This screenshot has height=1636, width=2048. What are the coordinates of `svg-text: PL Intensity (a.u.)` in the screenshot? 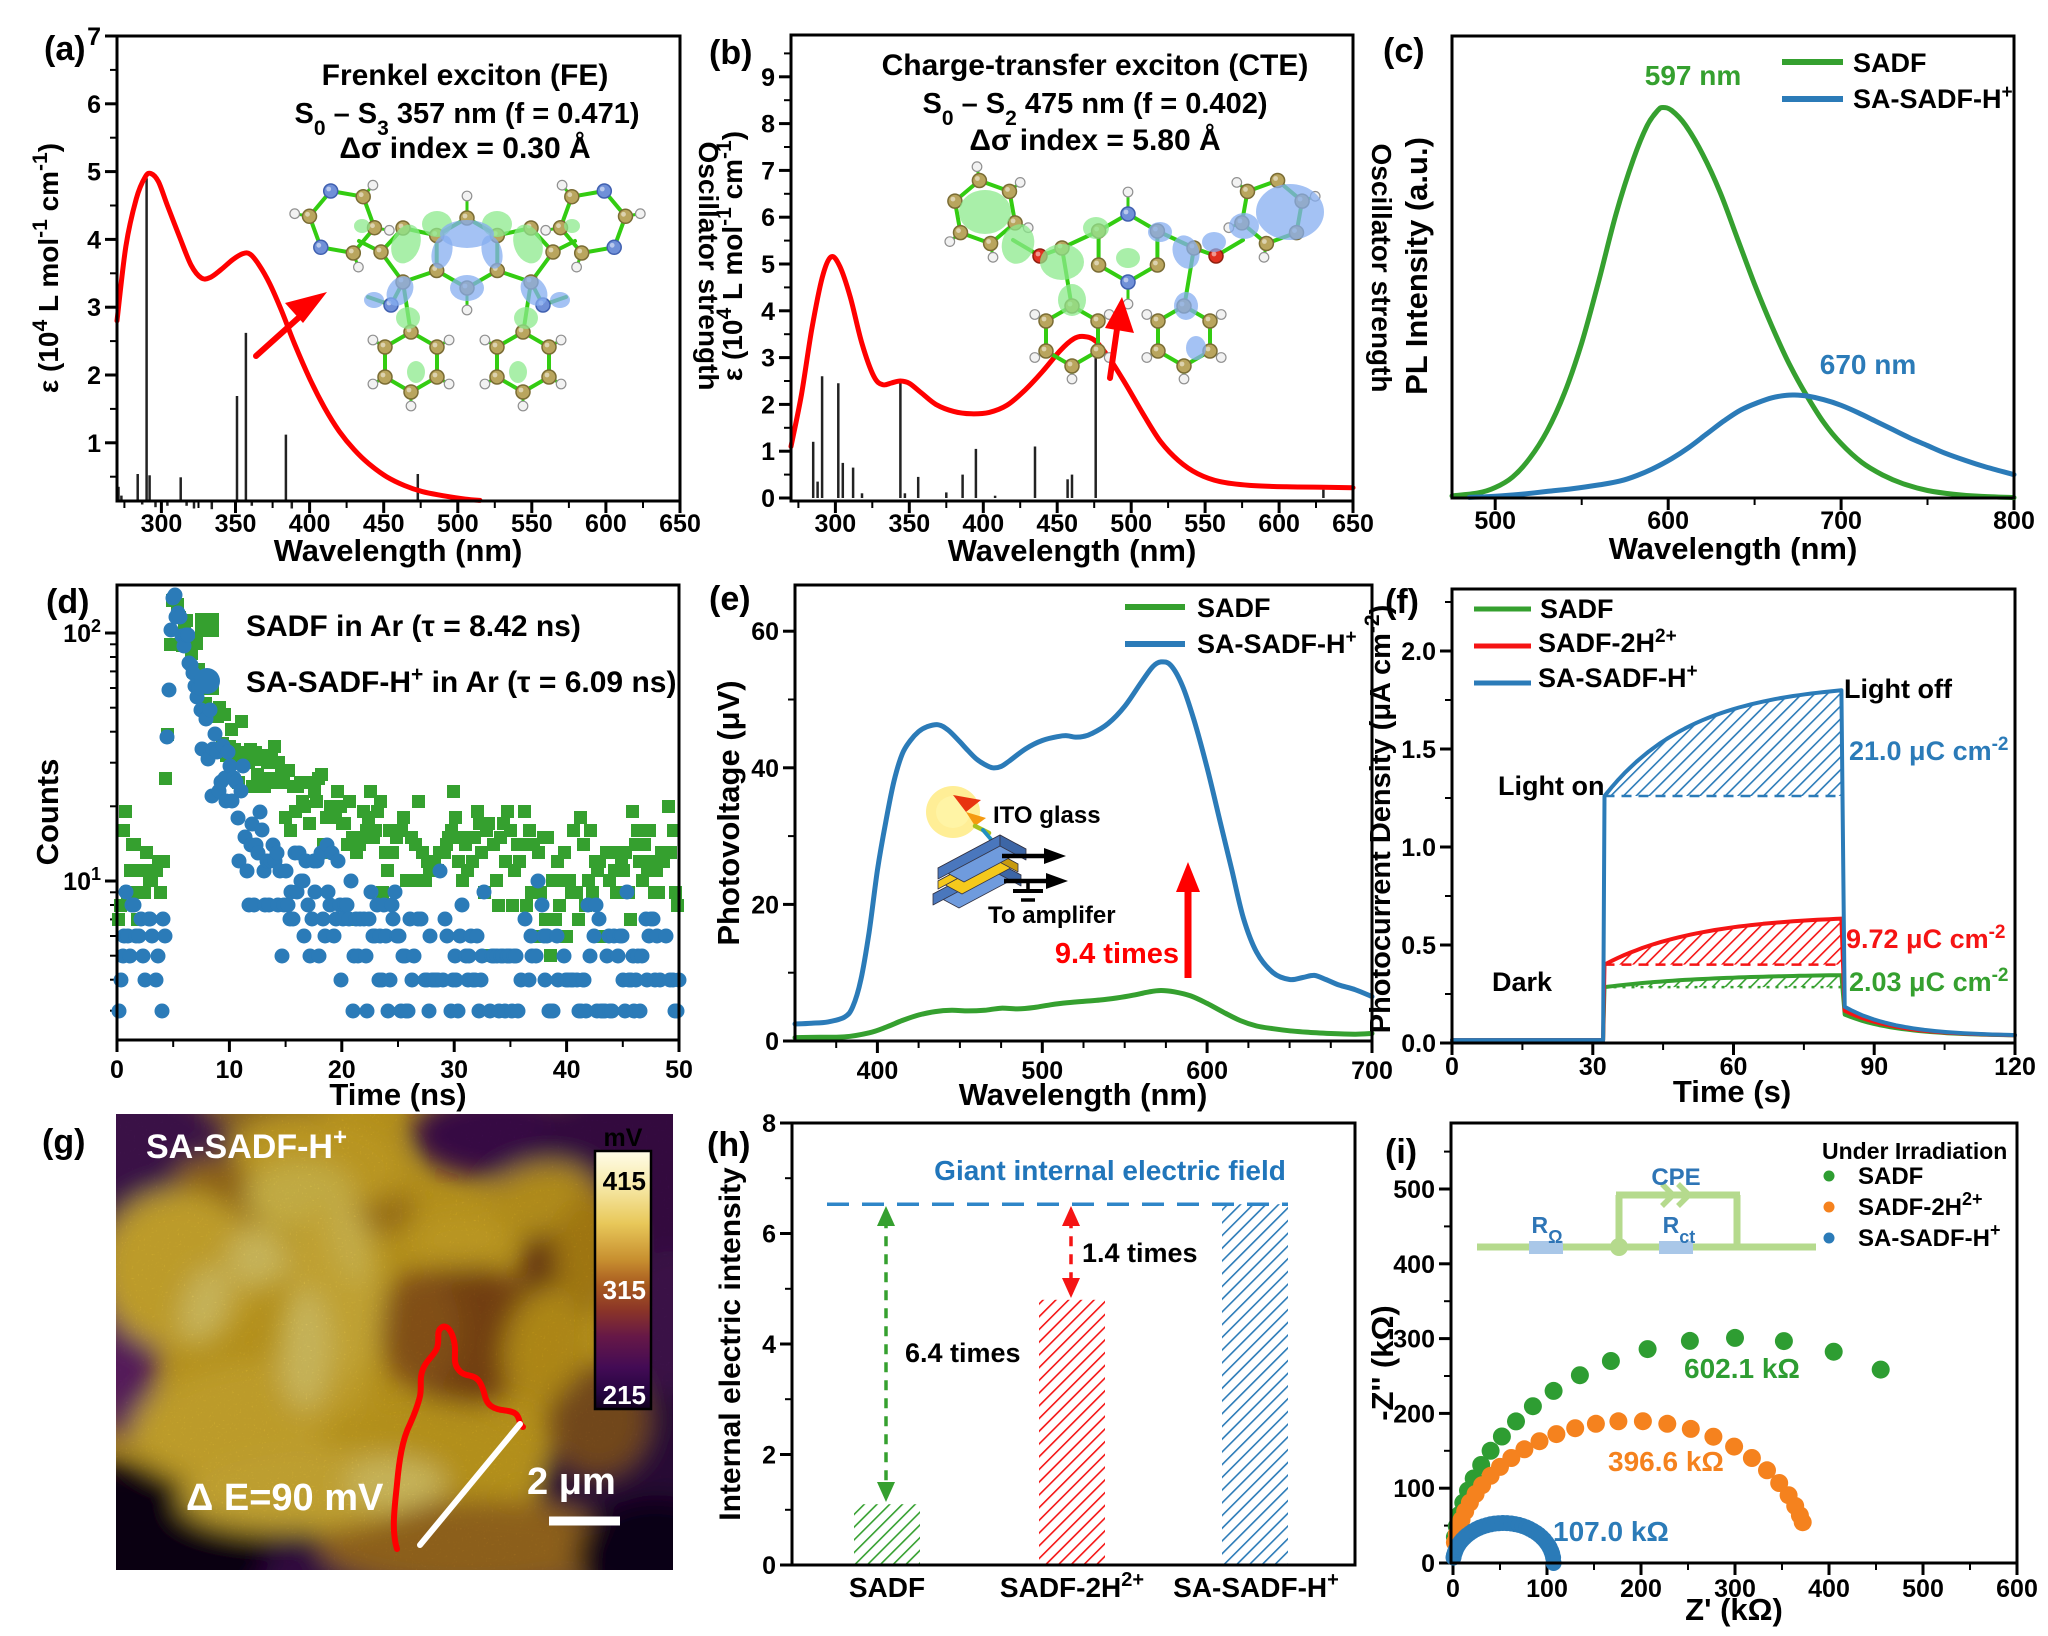 It's located at (1416, 266).